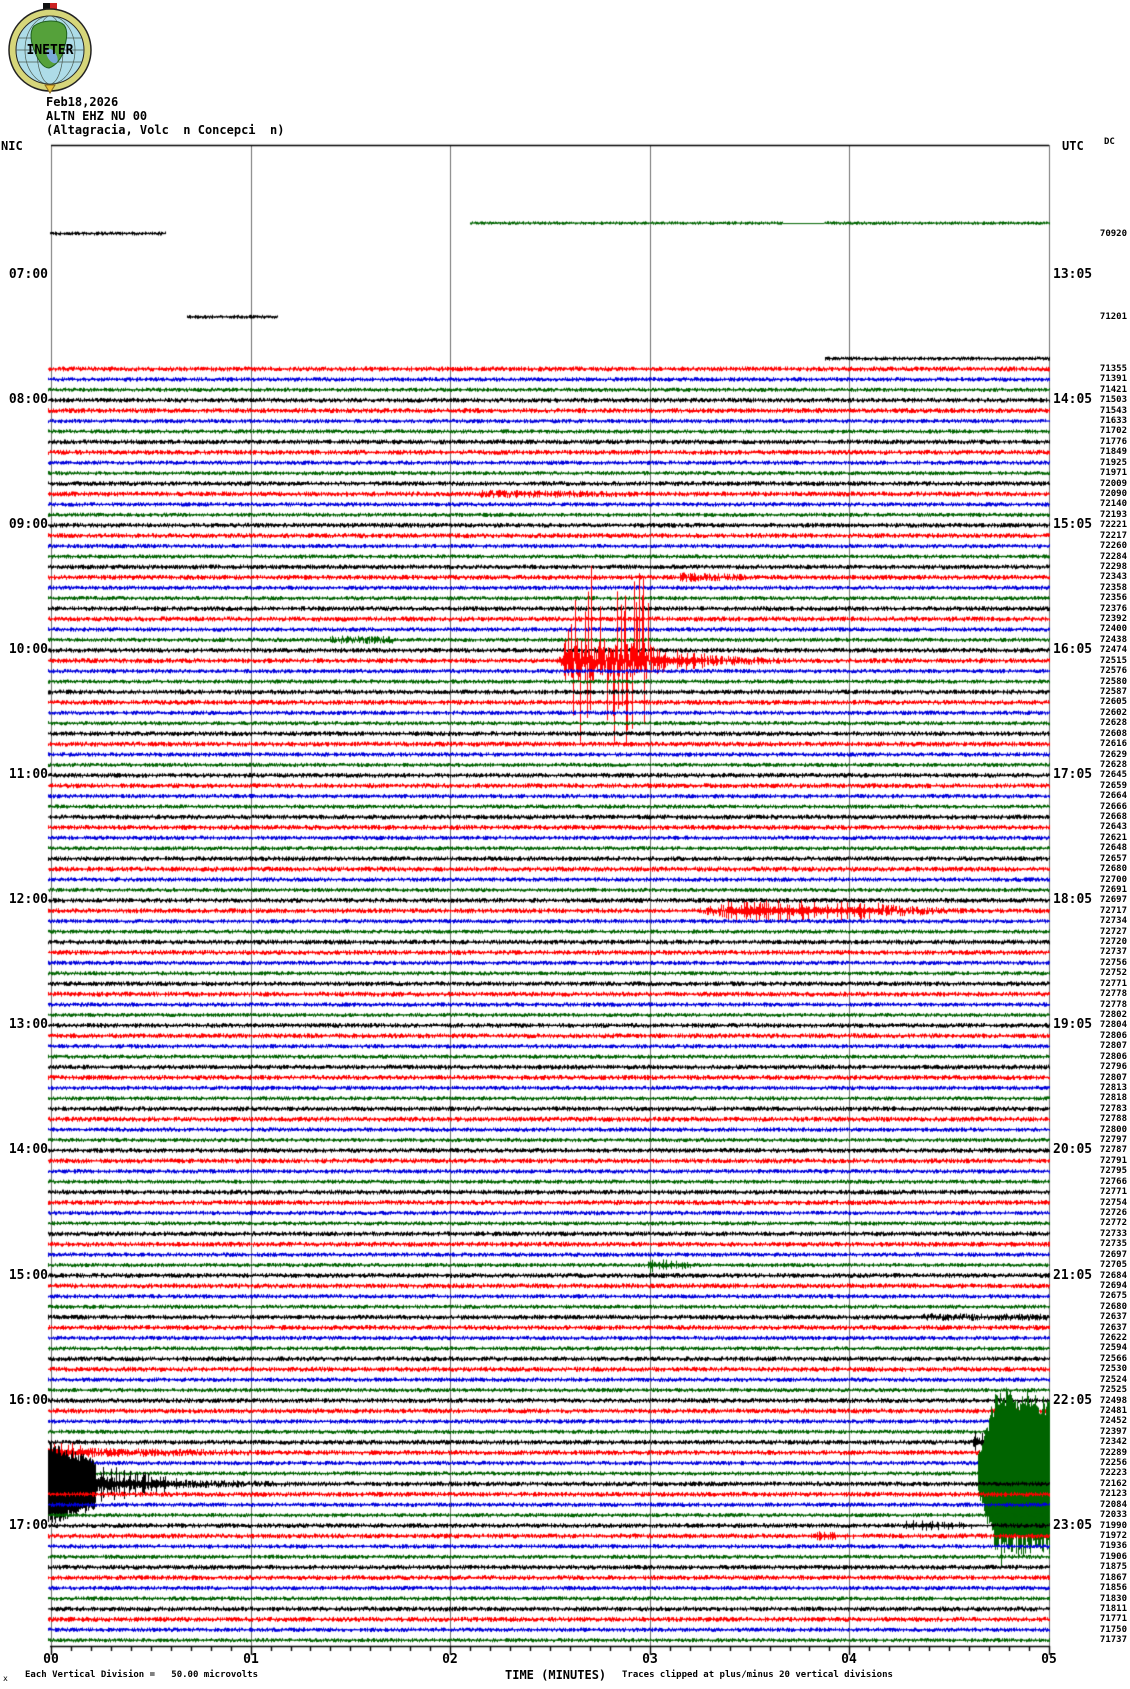 Image resolution: width=1130 pixels, height=1689 pixels. Describe the element at coordinates (1113, 1130) in the screenshot. I see `dc-value: 72800` at that location.